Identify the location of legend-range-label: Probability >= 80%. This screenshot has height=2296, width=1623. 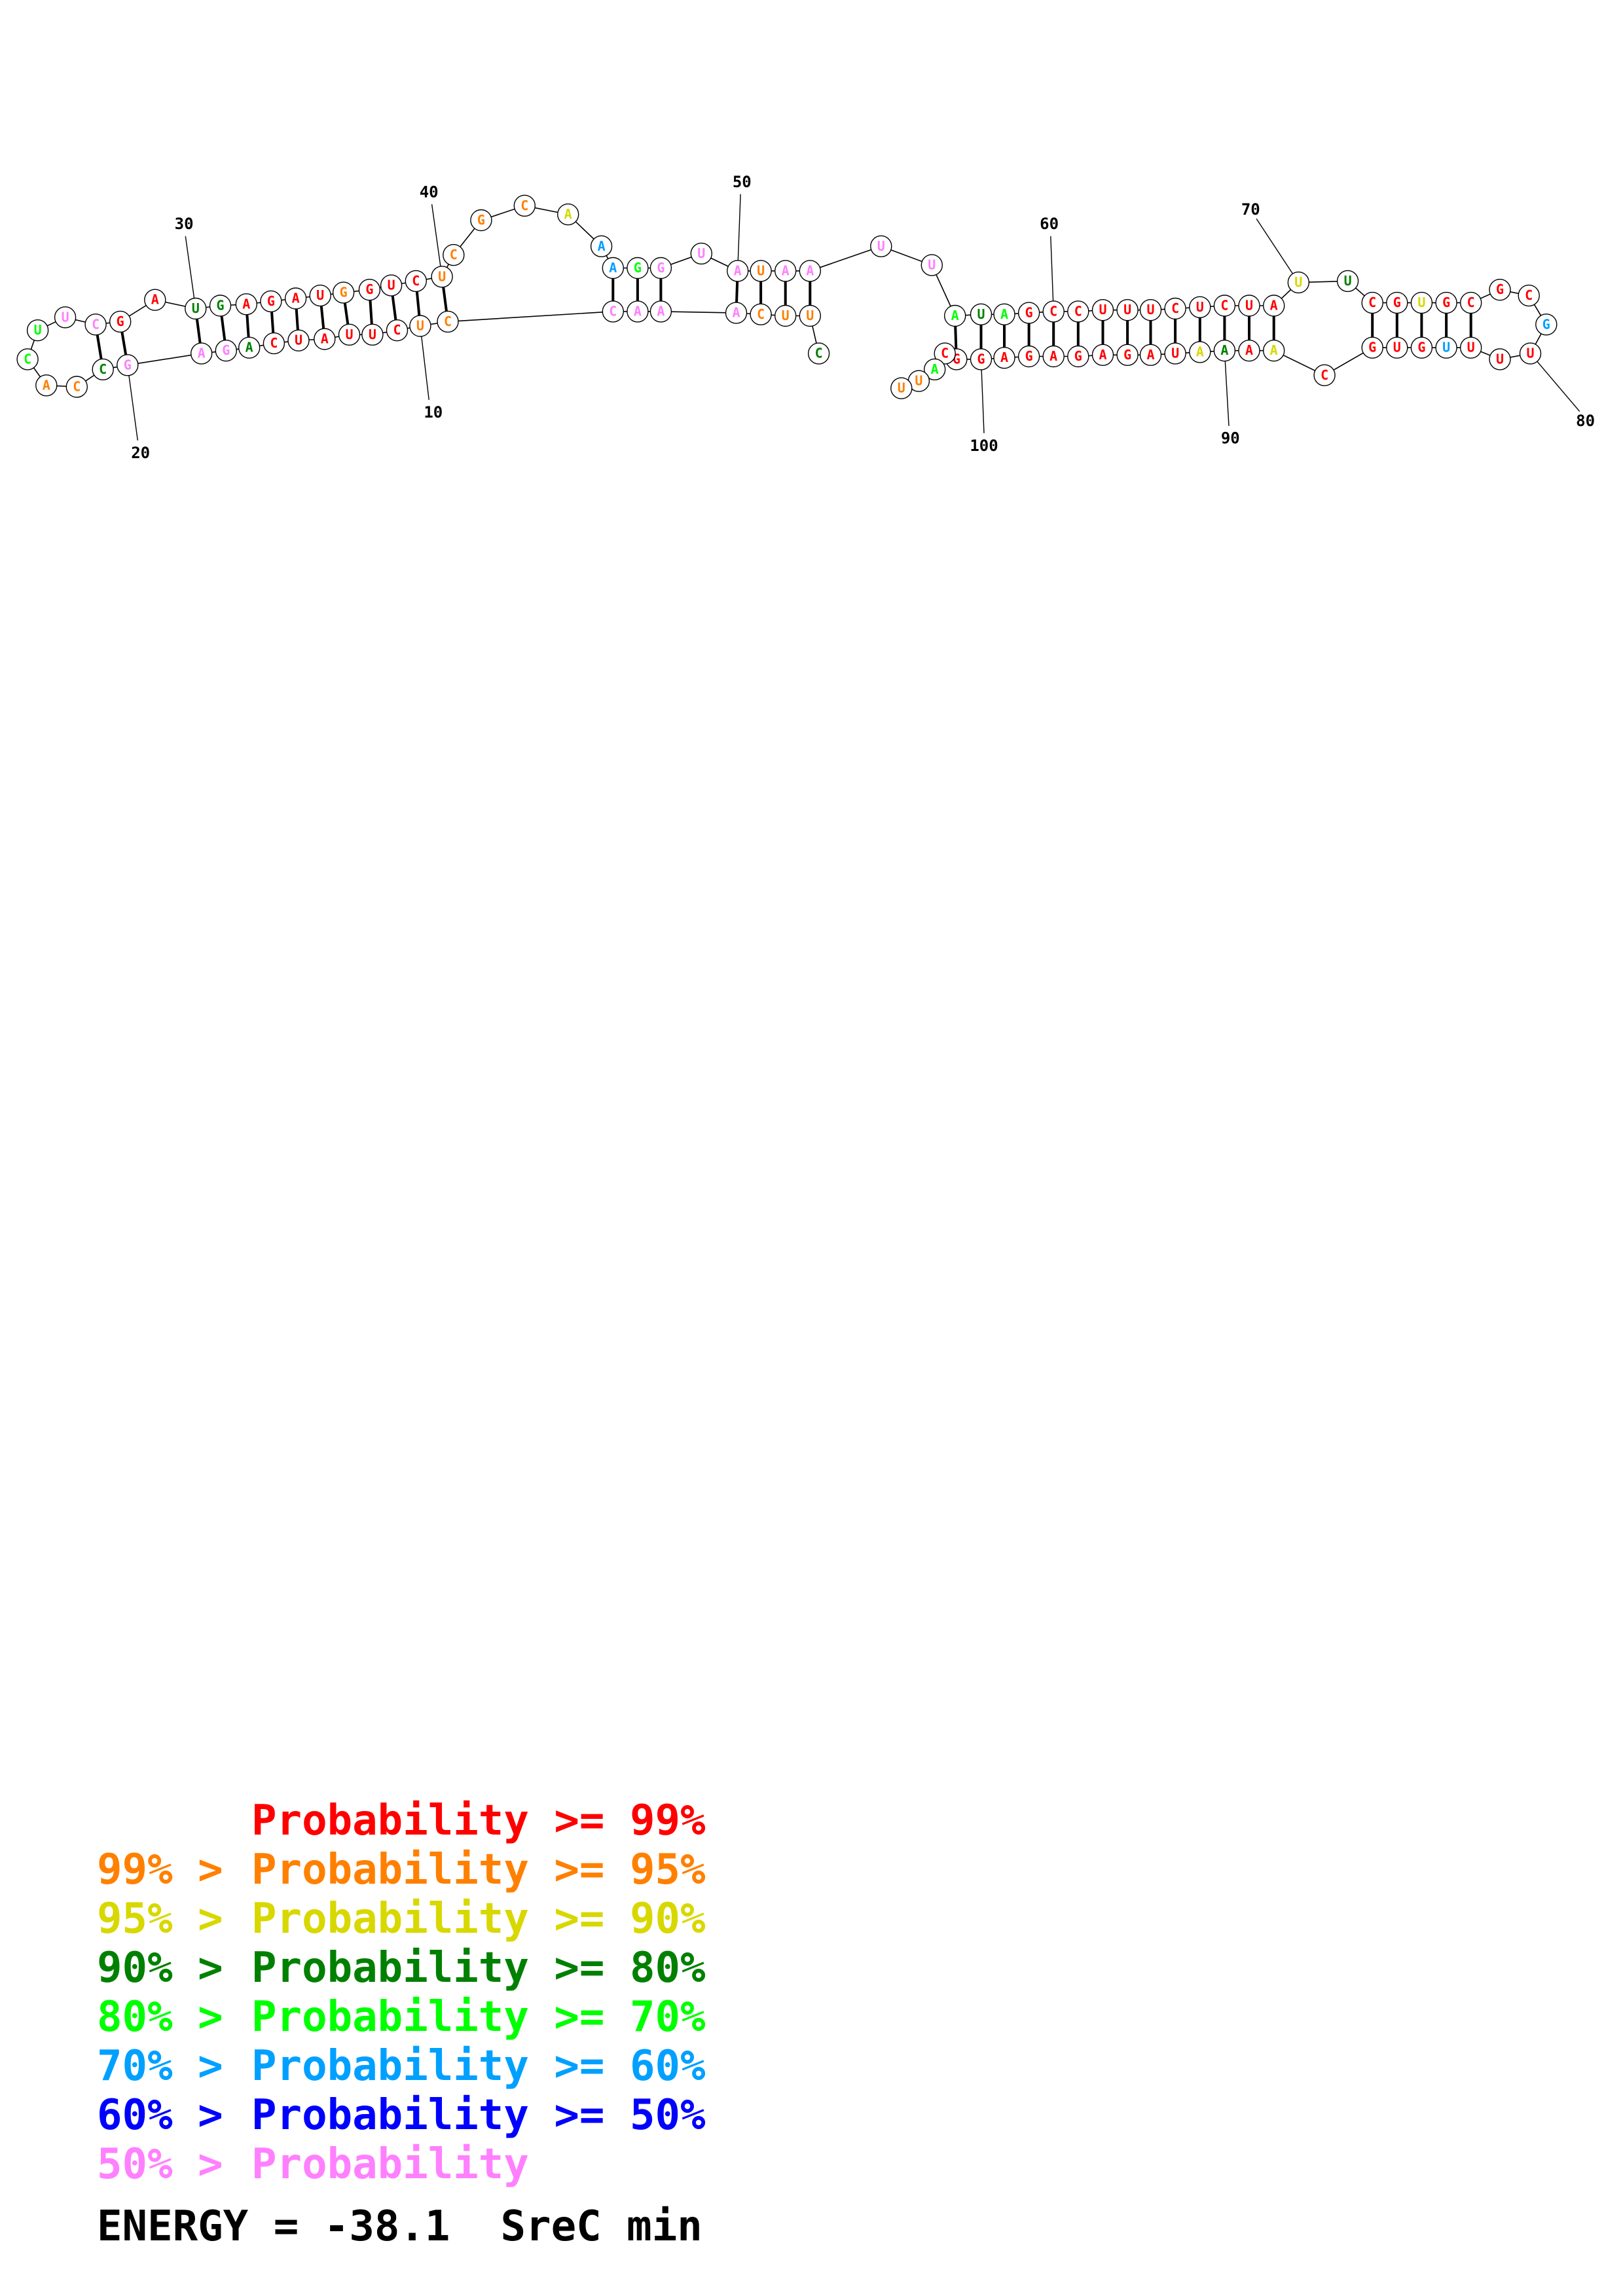
(478, 1968).